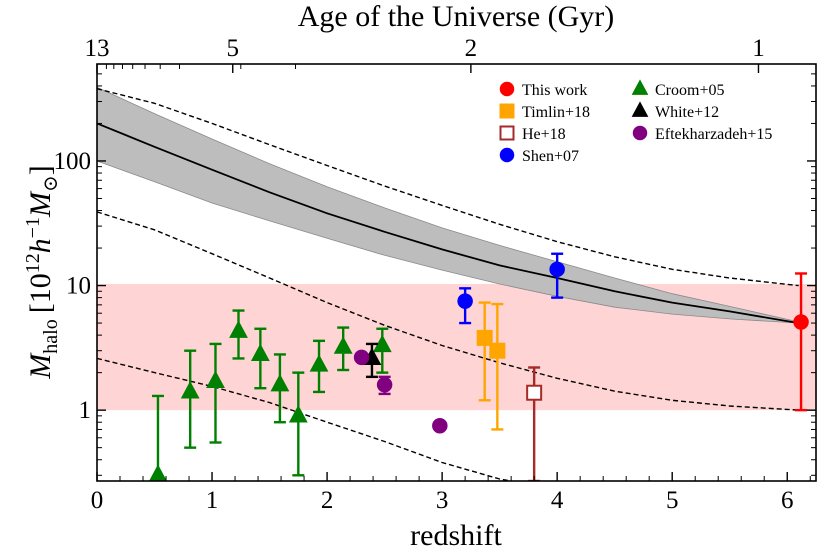 This screenshot has height=554, width=830. I want to click on legend-label-croom-05: Croom+05, so click(689, 90).